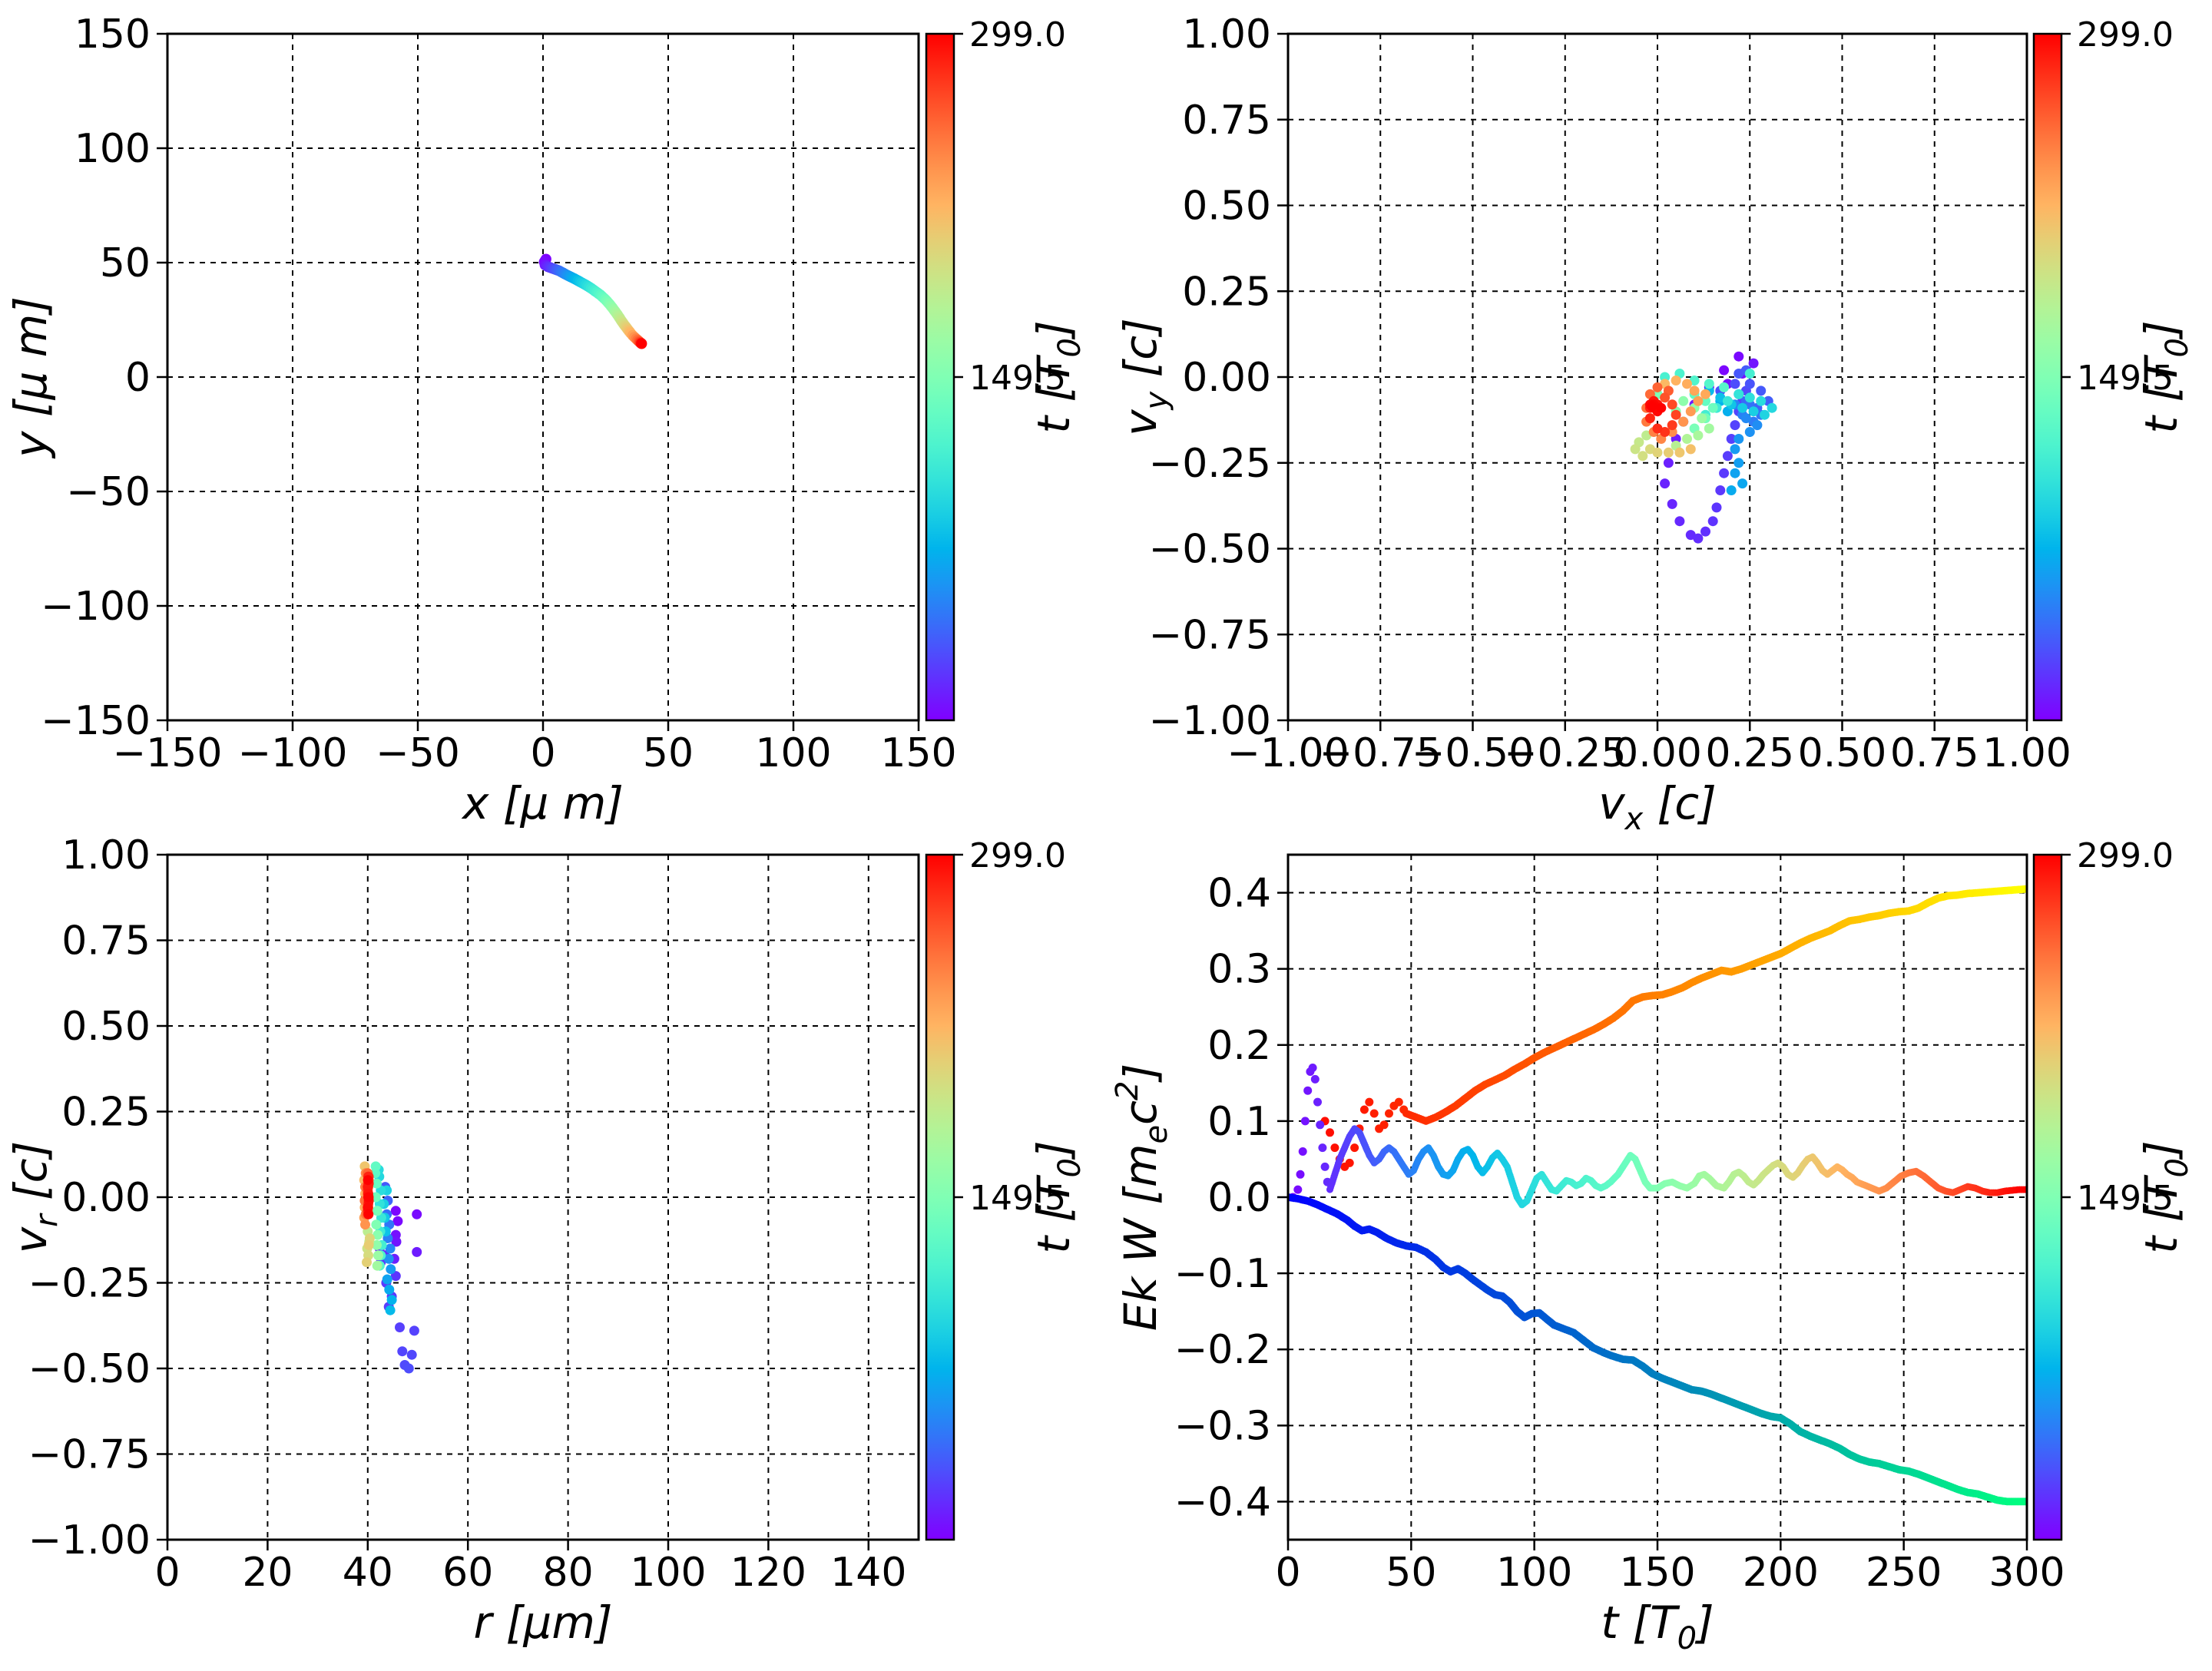  I want to click on y-tick-label: 0.4, so click(1239, 894).